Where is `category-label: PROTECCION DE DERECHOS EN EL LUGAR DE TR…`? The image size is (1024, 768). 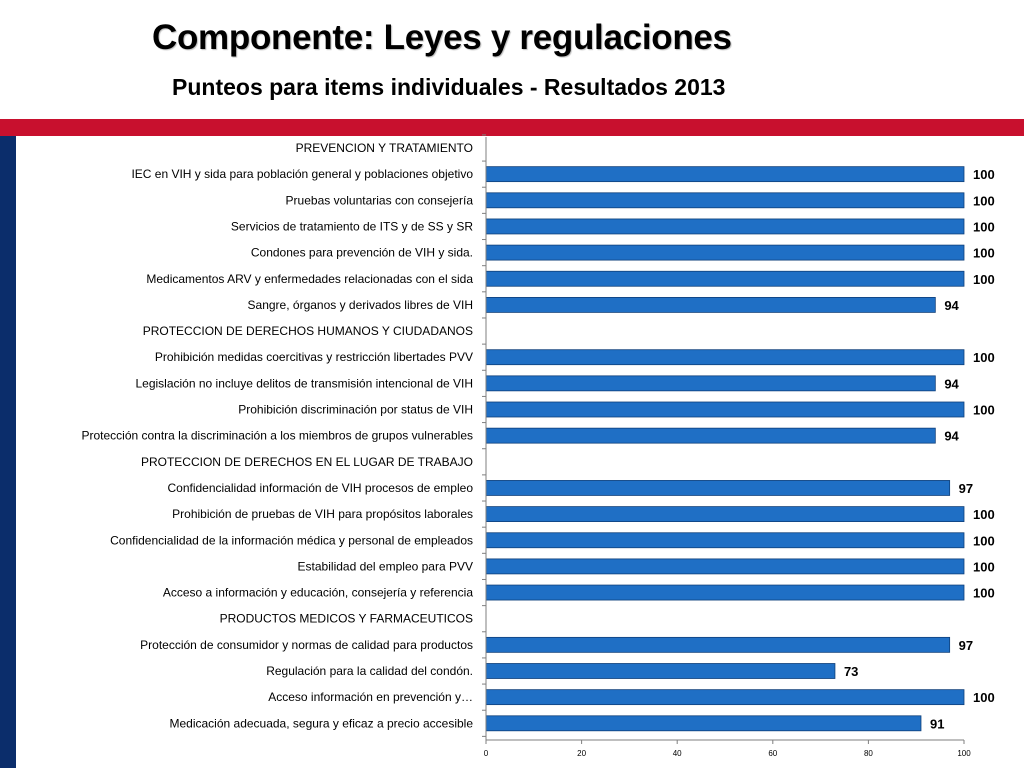
category-label: PROTECCION DE DERECHOS EN EL LUGAR DE TR… is located at coordinates (307, 462).